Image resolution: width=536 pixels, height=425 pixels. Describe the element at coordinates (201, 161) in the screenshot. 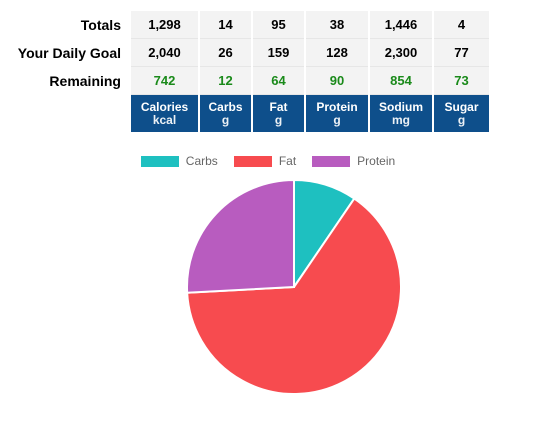

I see `legend-label: Carbs` at that location.